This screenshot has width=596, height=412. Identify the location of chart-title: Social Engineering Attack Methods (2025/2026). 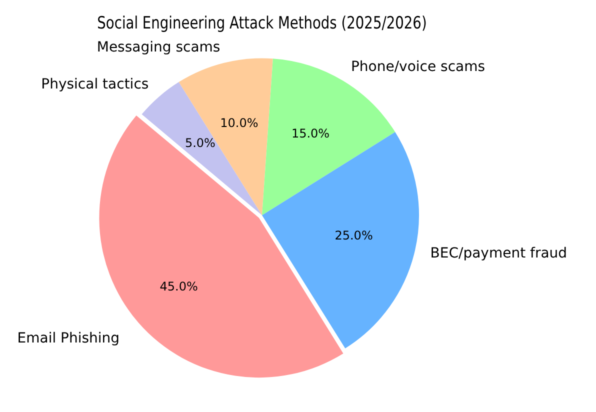
(262, 23).